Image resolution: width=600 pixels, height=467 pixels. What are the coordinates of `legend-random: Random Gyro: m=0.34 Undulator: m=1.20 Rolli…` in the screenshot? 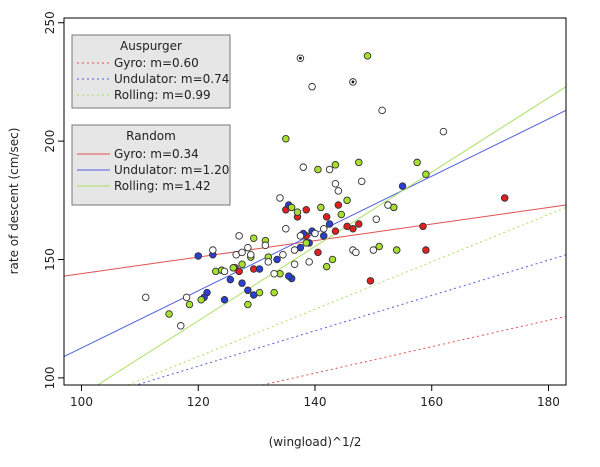 It's located at (151, 165).